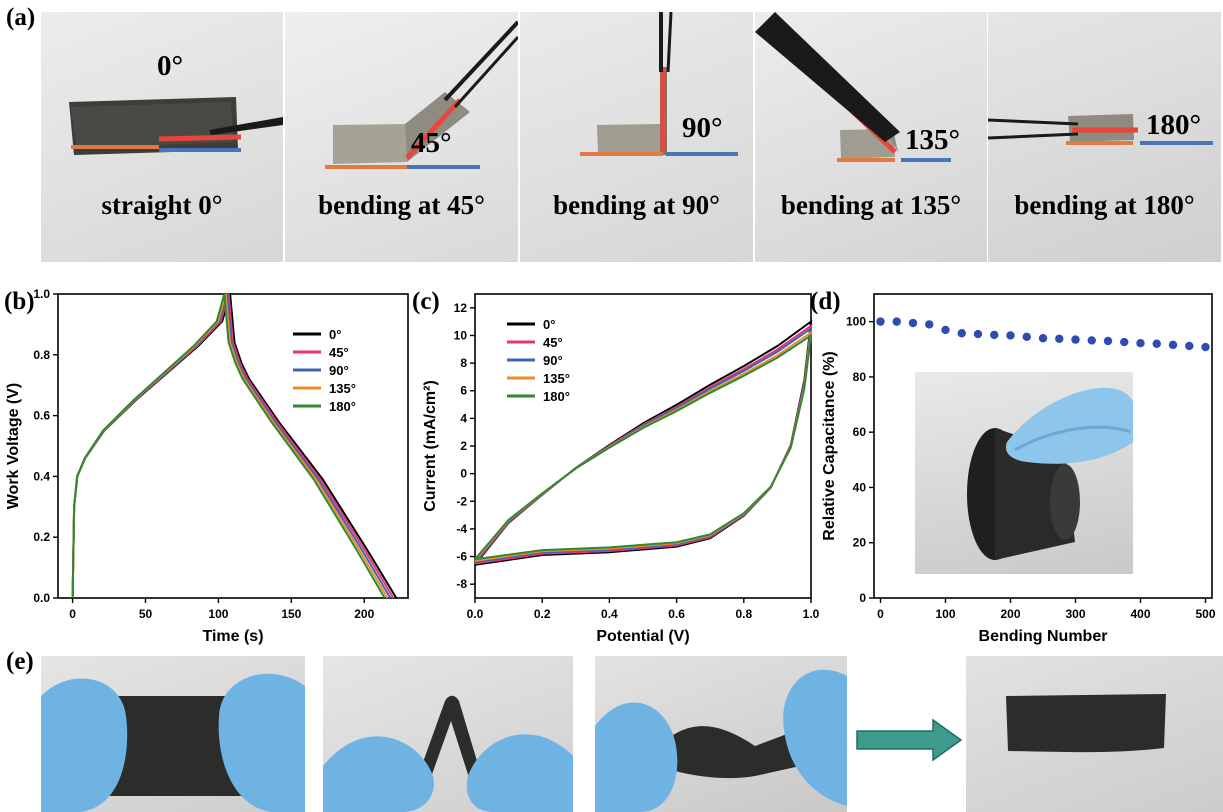 This screenshot has height=812, width=1223. What do you see at coordinates (743, 614) in the screenshot?
I see `x-tick-label: 0.8` at bounding box center [743, 614].